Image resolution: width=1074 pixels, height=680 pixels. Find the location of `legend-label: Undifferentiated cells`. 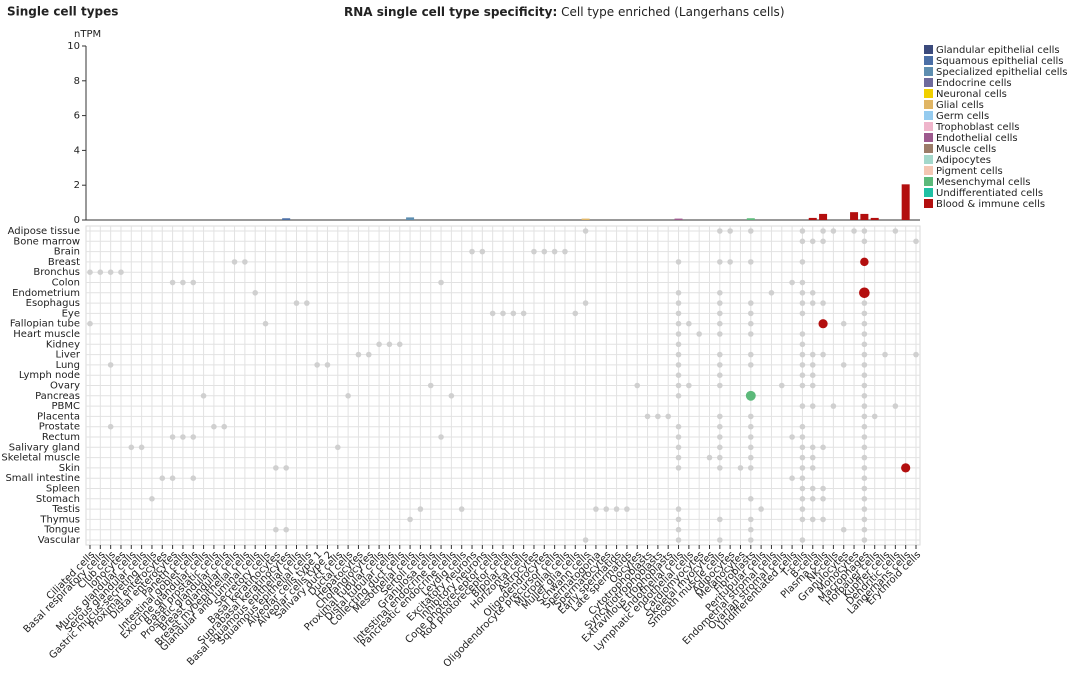

legend-label: Undifferentiated cells is located at coordinates (989, 193).